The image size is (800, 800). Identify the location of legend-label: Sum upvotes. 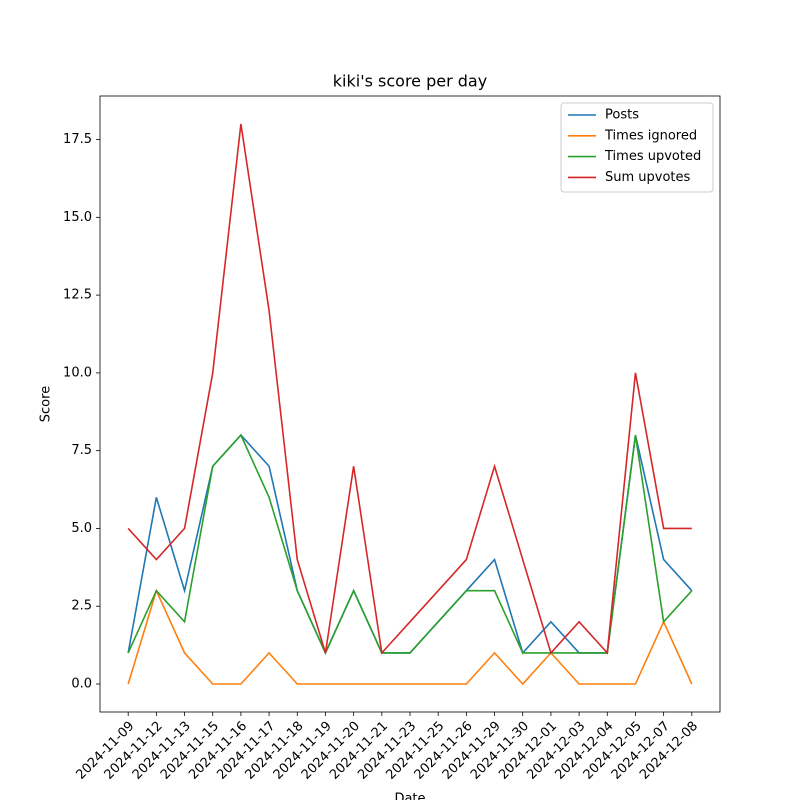
(648, 177).